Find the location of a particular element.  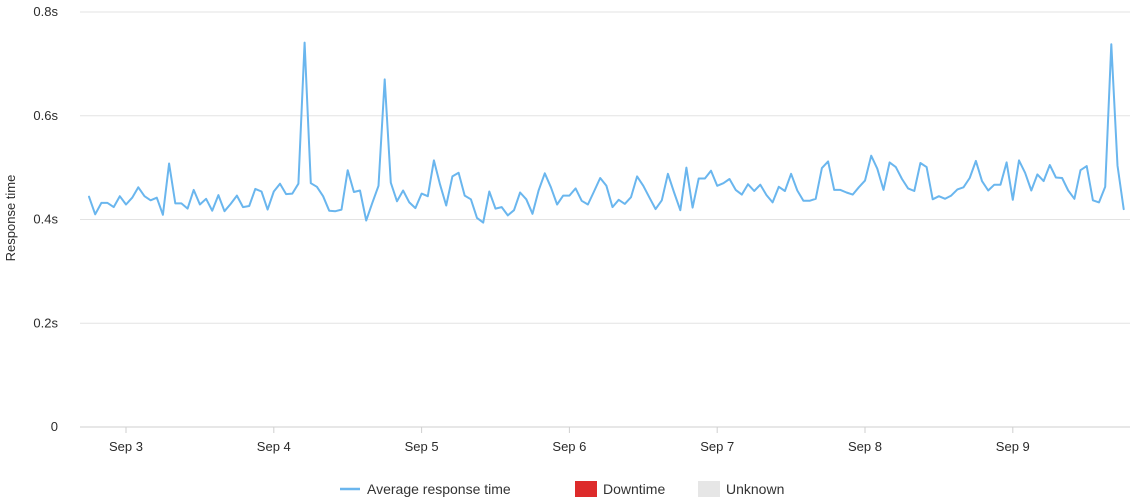

y-tick-label: 0.4s is located at coordinates (45, 219).